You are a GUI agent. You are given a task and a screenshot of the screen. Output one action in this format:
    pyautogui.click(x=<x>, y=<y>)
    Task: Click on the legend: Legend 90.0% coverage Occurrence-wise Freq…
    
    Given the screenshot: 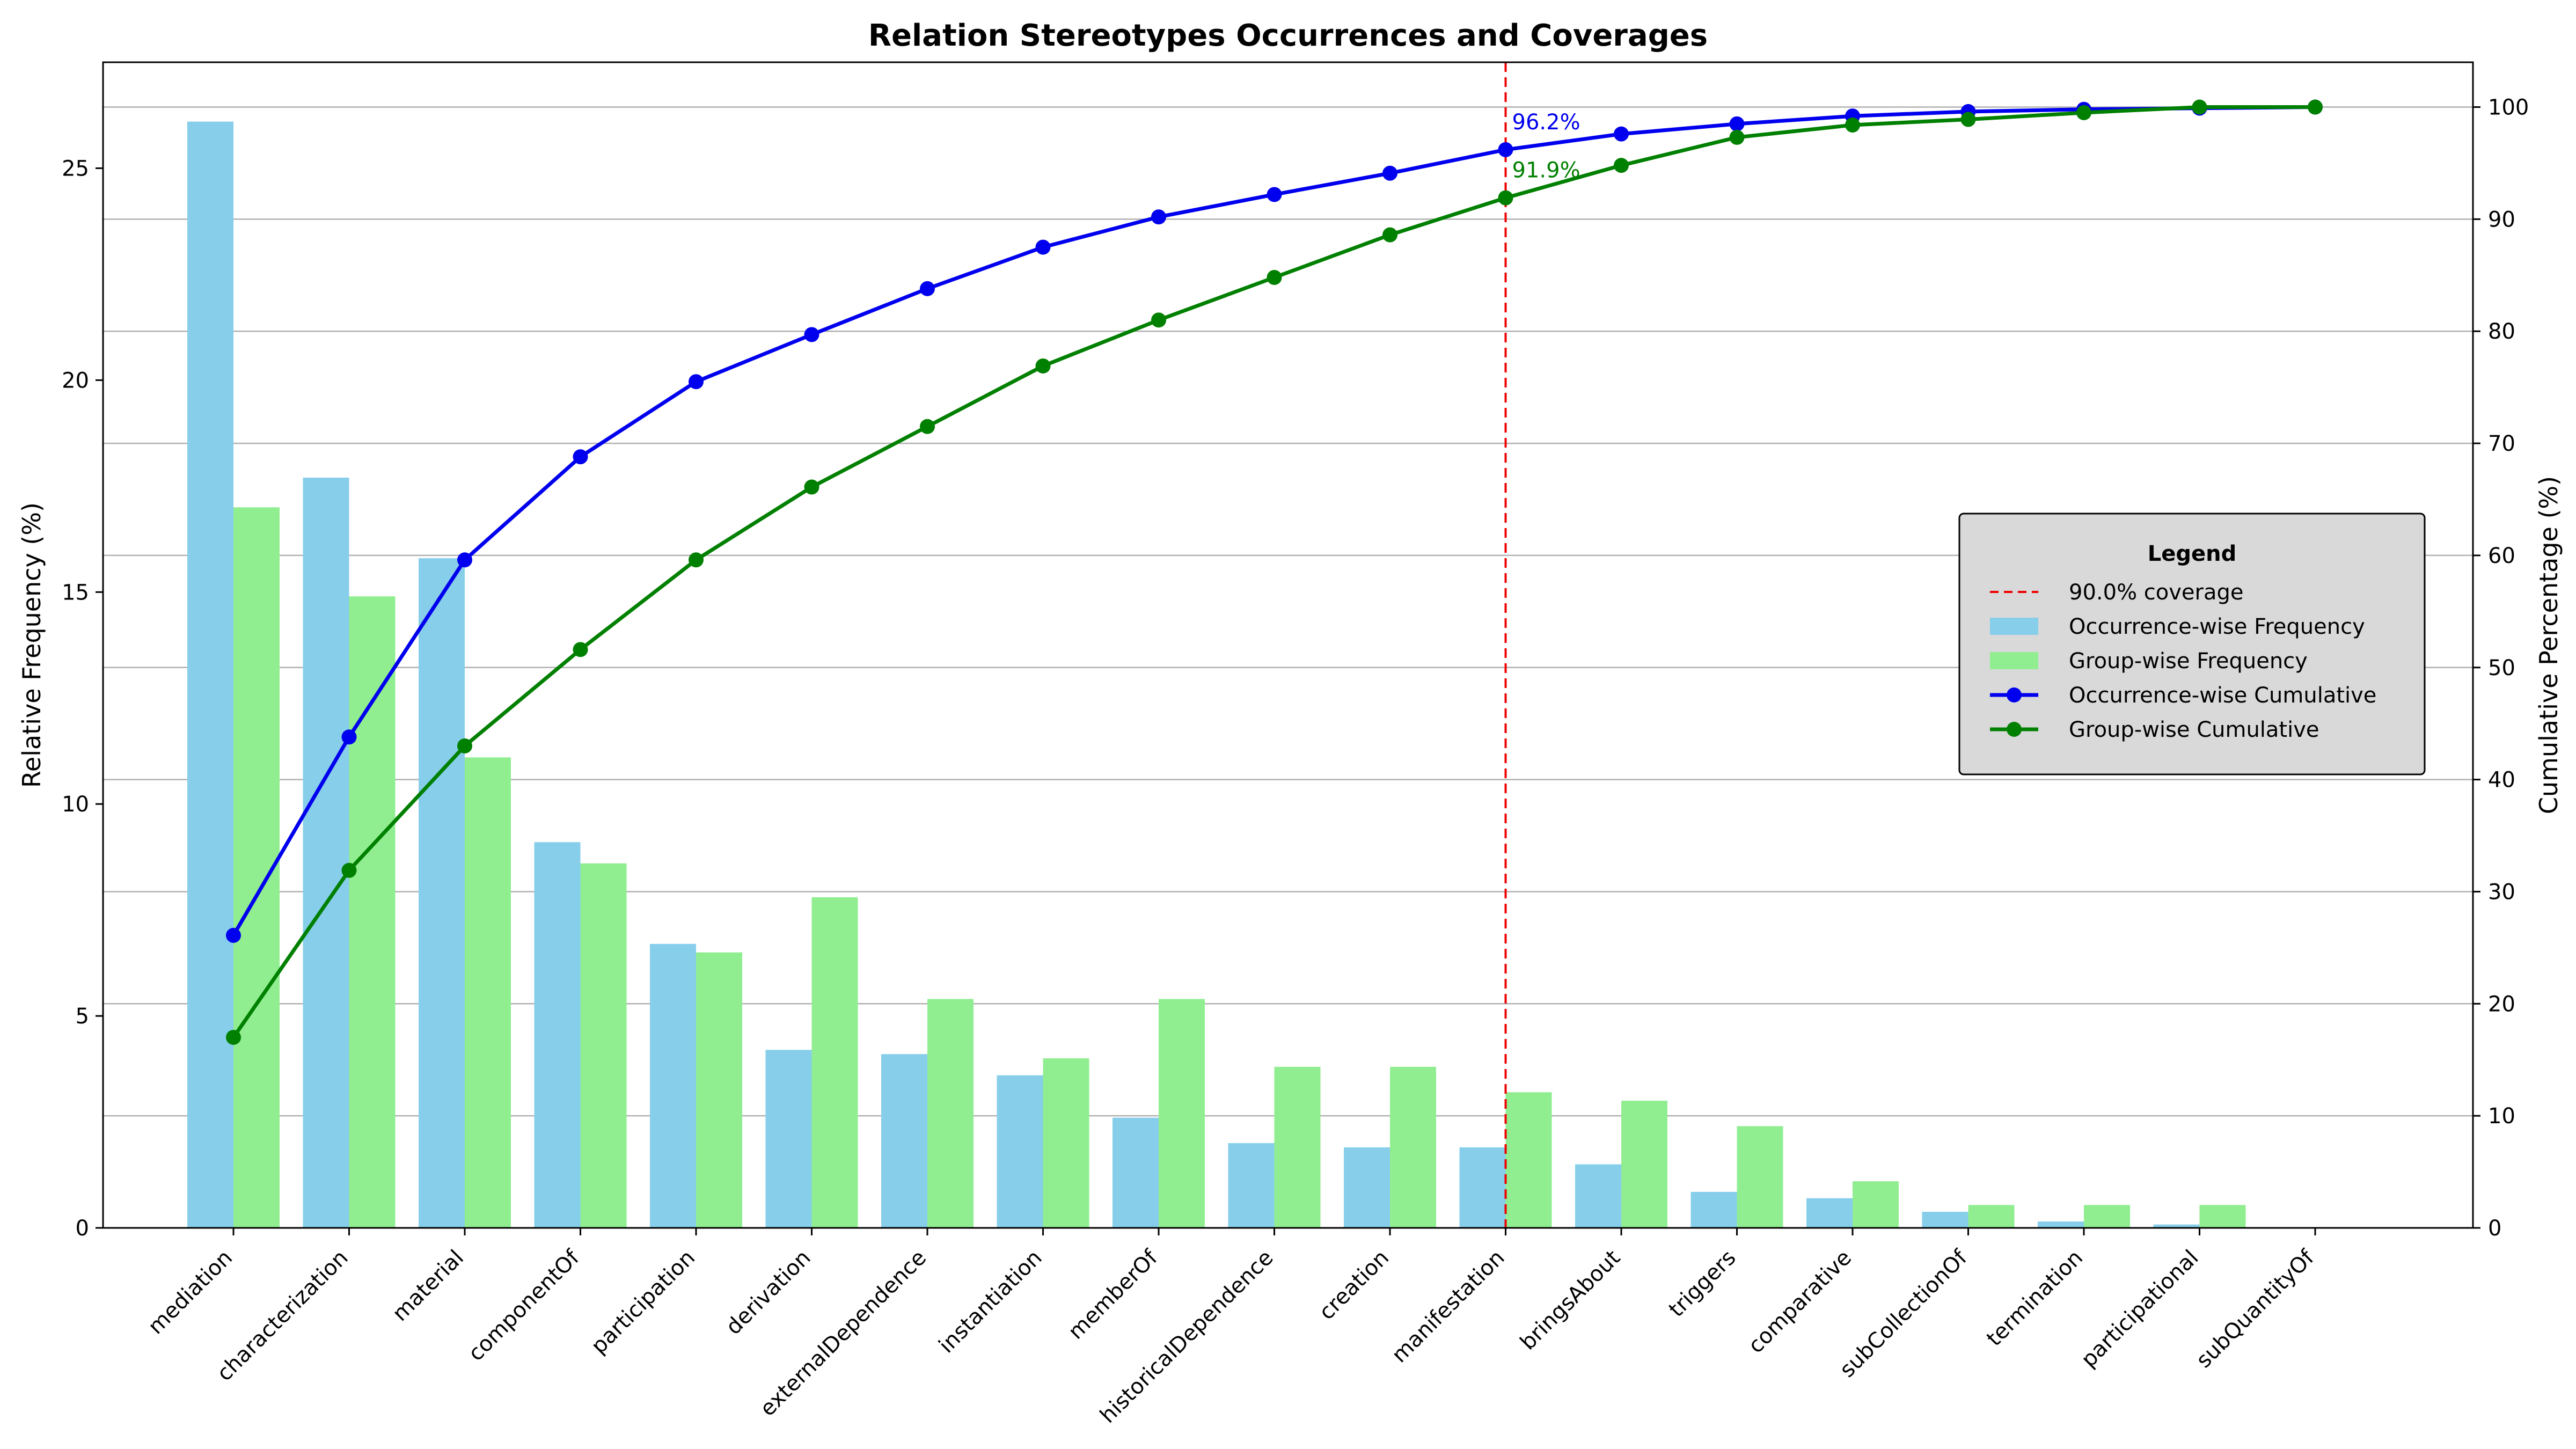 What is the action you would take?
    pyautogui.click(x=2192, y=644)
    